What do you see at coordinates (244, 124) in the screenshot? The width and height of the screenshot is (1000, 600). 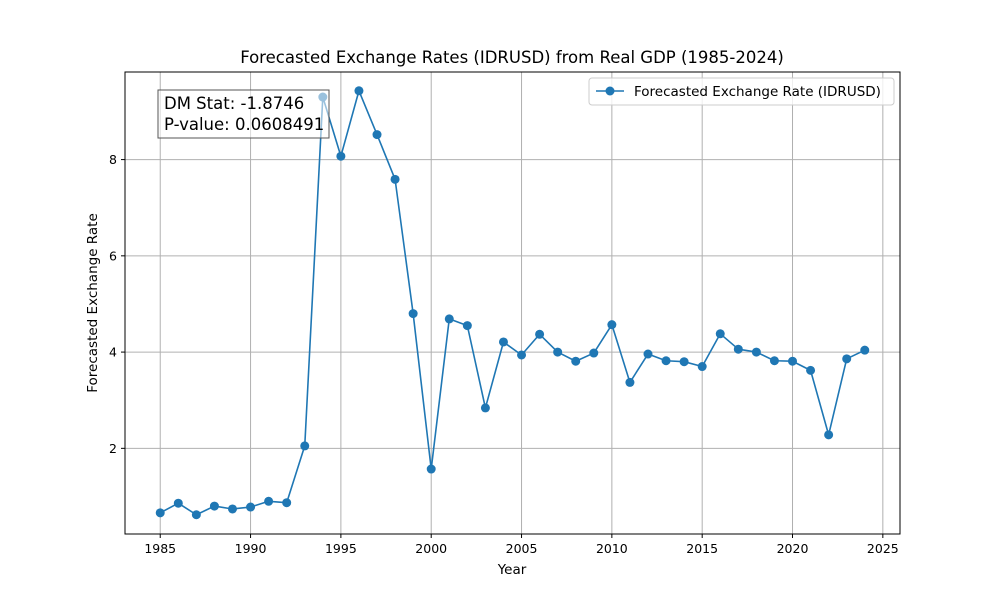 I see `annotation-p-value: P-value: 0.0608491` at bounding box center [244, 124].